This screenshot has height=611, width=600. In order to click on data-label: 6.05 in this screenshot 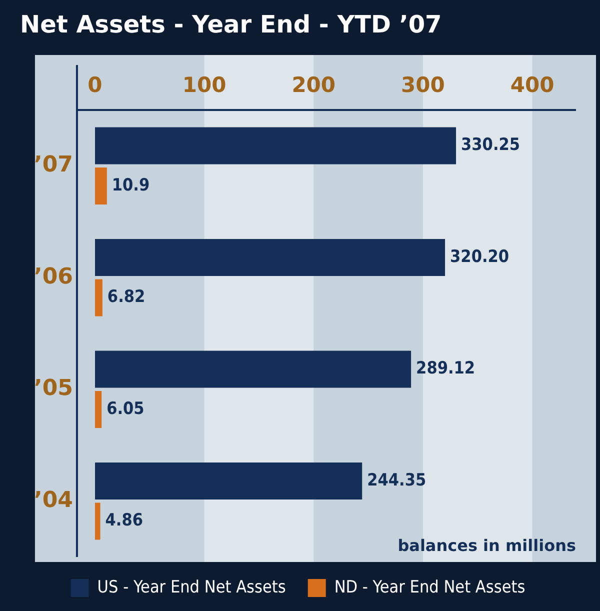, I will do `click(125, 408)`.